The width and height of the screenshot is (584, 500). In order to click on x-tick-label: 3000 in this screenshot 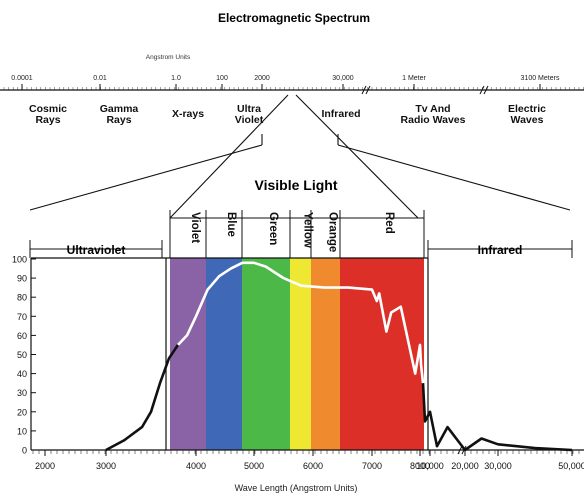, I will do `click(106, 466)`.